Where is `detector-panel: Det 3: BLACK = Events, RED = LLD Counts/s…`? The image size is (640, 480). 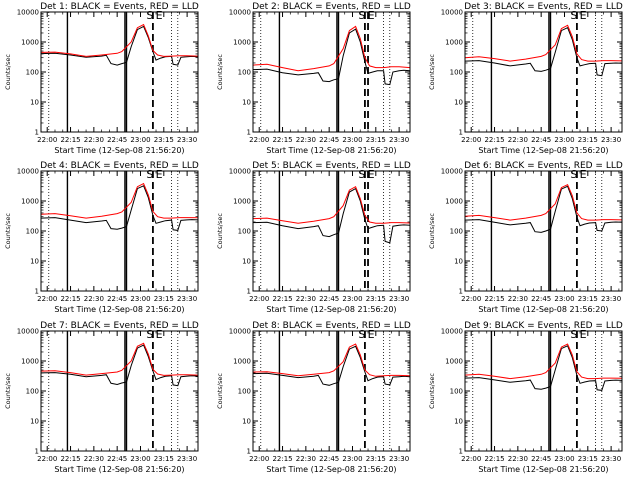 detector-panel: Det 3: BLACK = Events, RED = LLD Counts/s… is located at coordinates (525, 78).